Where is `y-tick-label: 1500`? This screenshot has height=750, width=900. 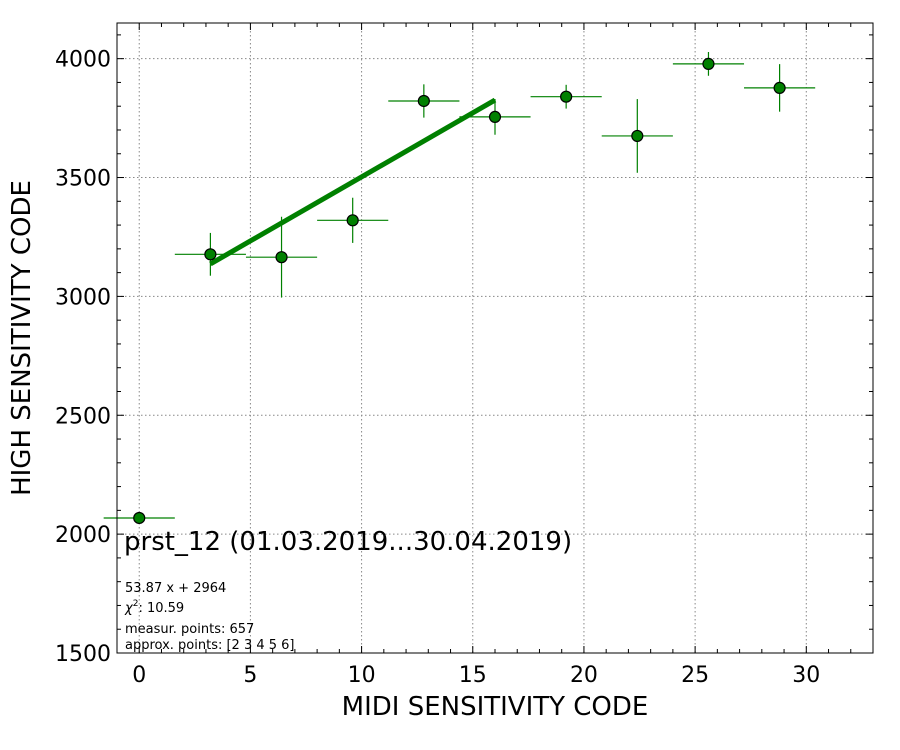 y-tick-label: 1500 is located at coordinates (83, 654).